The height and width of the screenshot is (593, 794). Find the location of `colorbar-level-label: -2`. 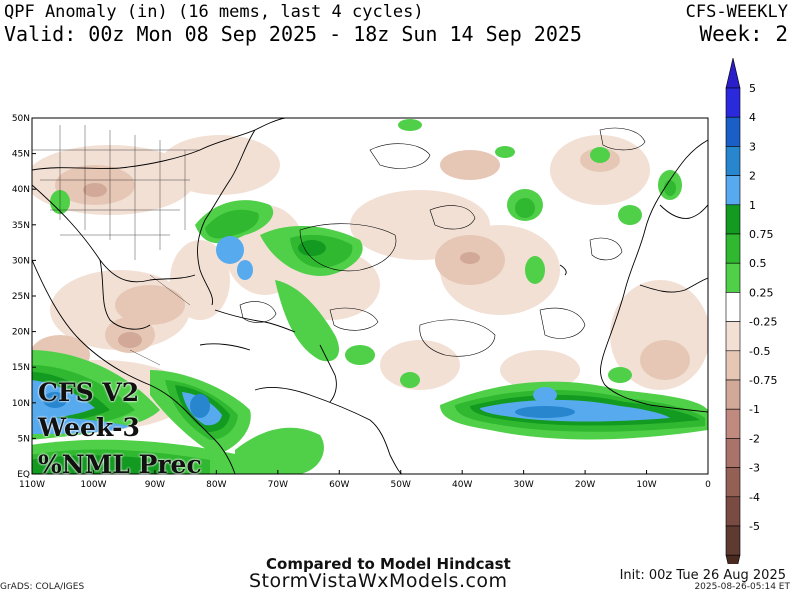

colorbar-level-label: -2 is located at coordinates (754, 438).